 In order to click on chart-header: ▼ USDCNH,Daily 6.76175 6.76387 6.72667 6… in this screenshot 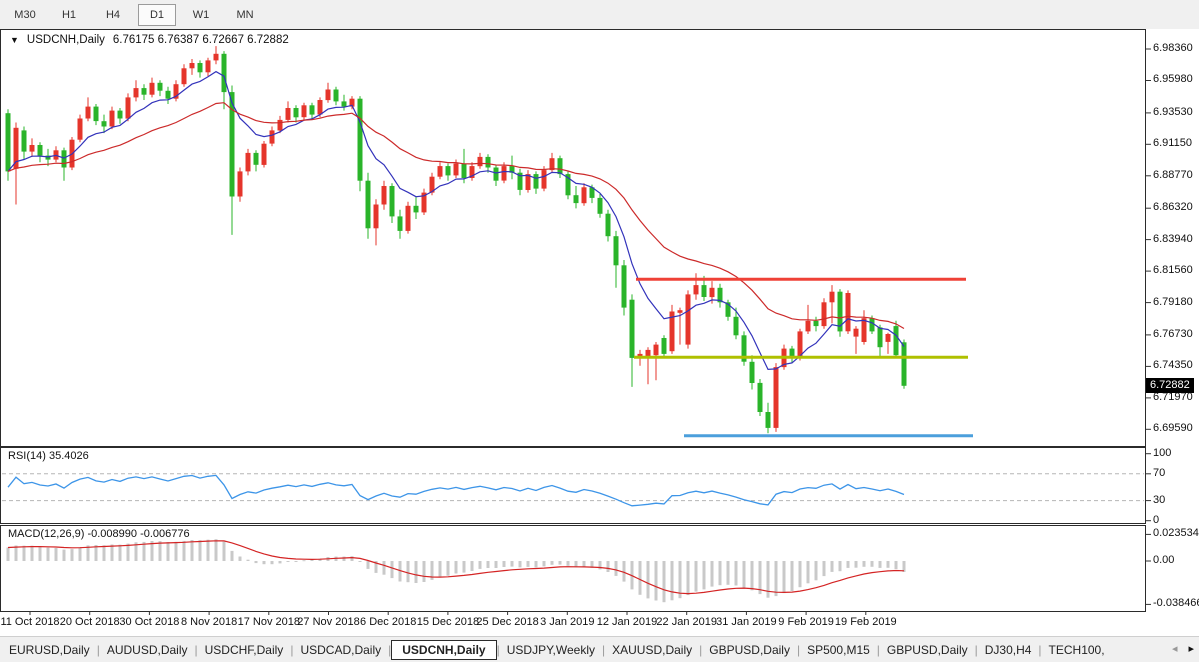, I will do `click(149, 40)`.